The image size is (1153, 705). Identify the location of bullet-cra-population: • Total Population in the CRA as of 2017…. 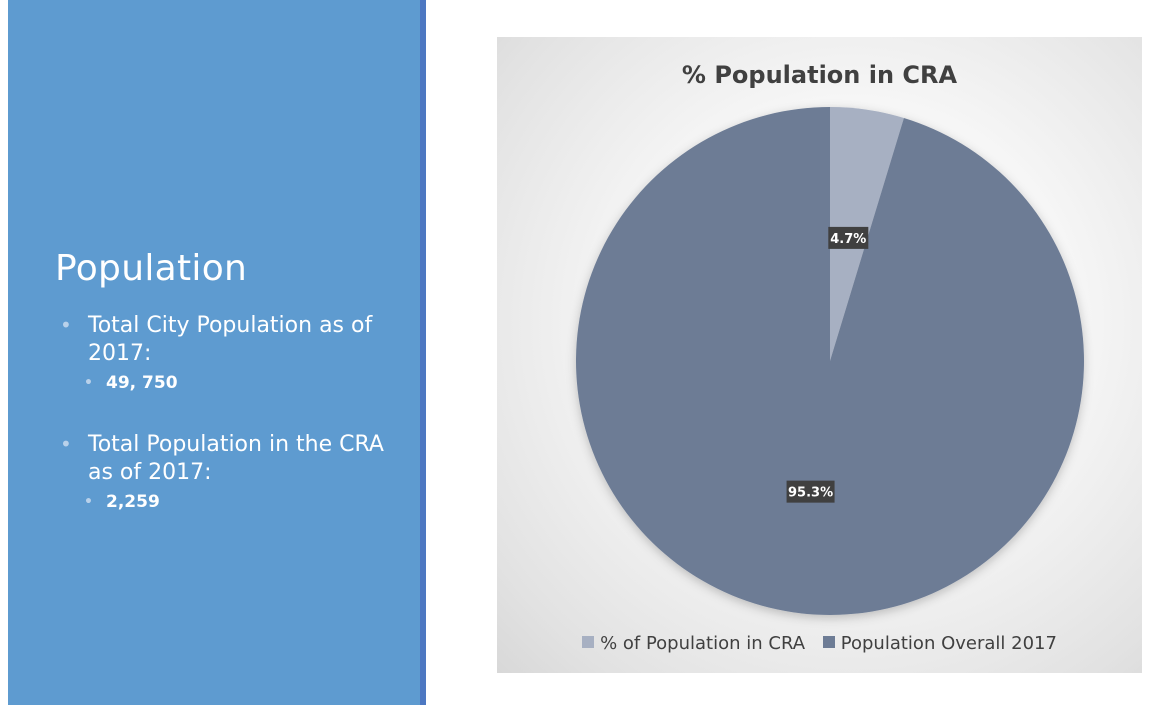
(223, 459).